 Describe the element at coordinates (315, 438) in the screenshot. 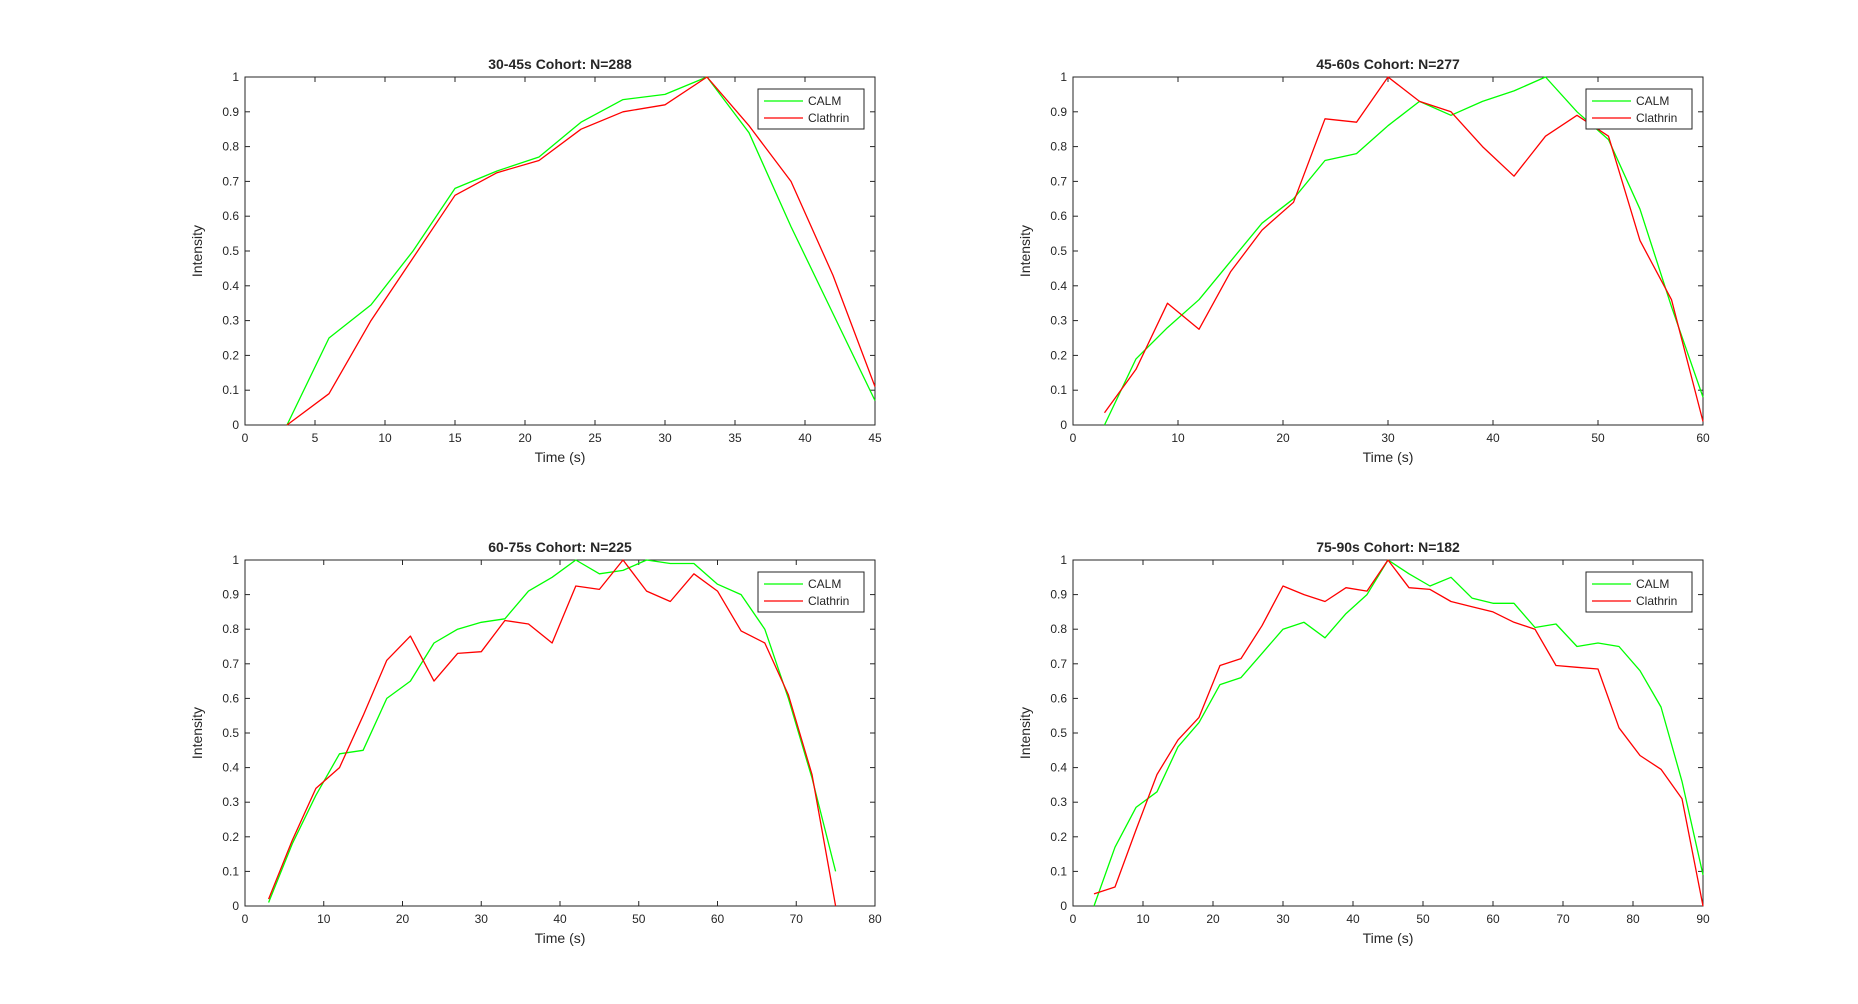

I see `x-tick-label: 5` at that location.